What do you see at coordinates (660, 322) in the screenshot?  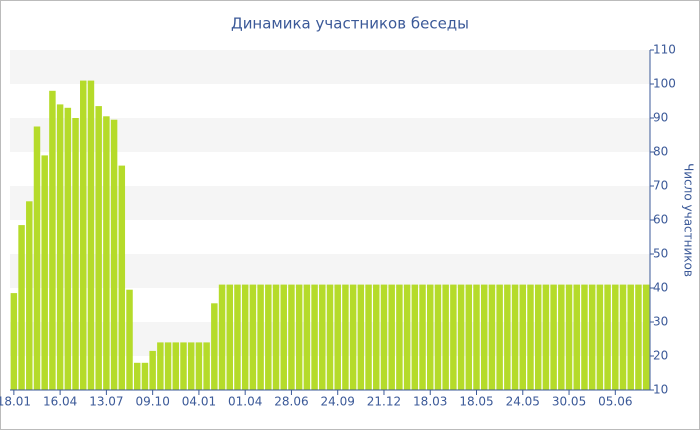 I see `y-tick-label: 30` at bounding box center [660, 322].